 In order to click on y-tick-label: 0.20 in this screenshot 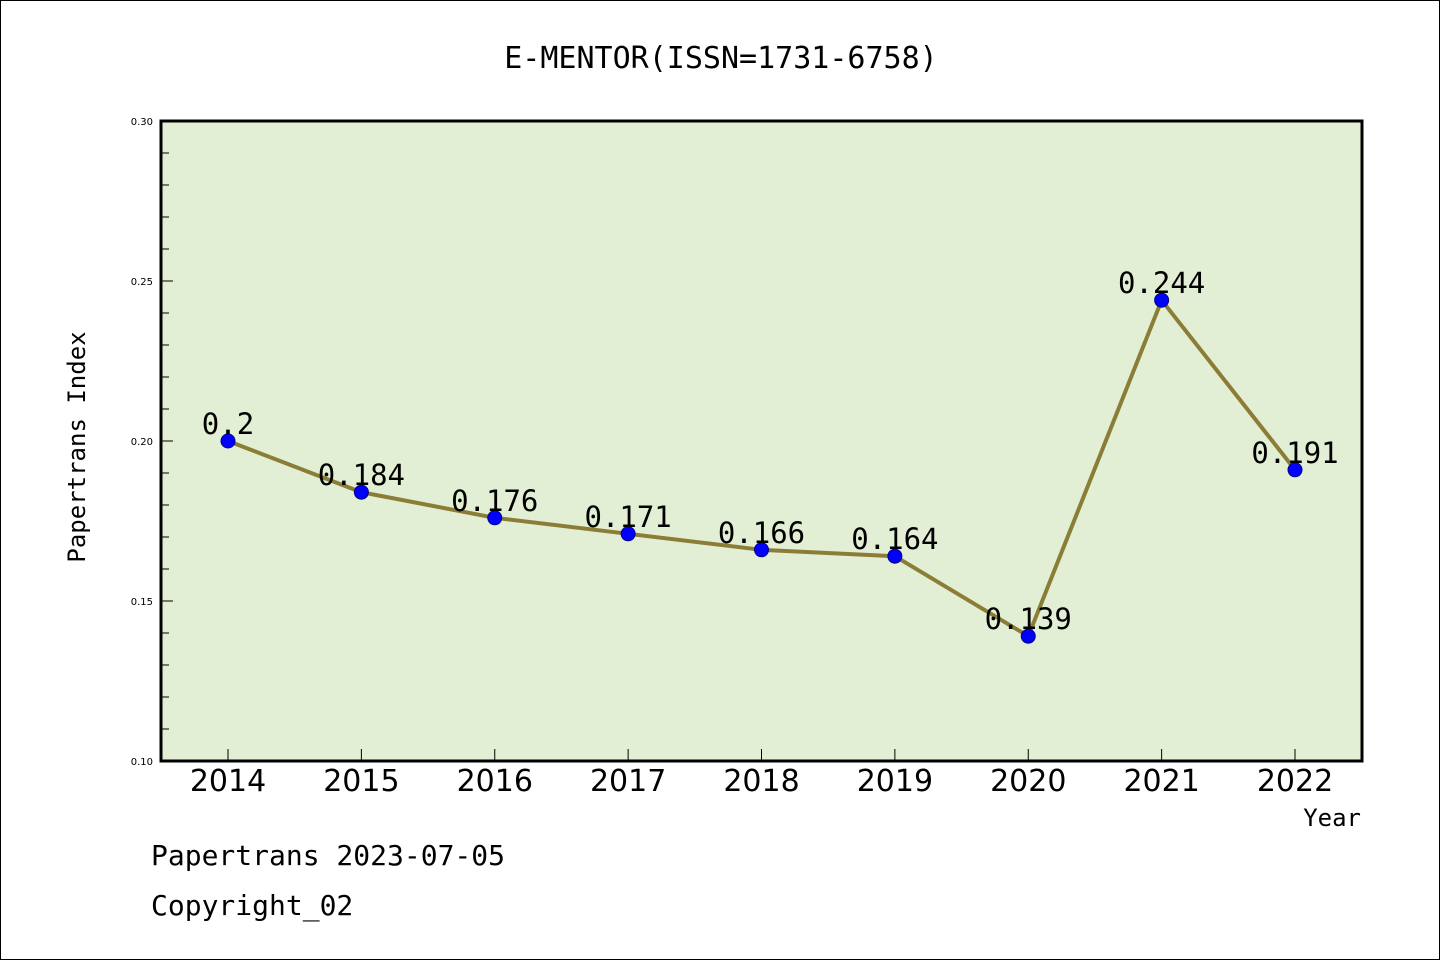, I will do `click(142, 442)`.